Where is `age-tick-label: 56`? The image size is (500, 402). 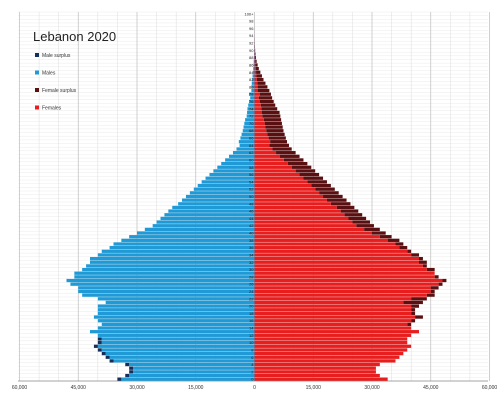 age-tick-label: 56 is located at coordinates (251, 174).